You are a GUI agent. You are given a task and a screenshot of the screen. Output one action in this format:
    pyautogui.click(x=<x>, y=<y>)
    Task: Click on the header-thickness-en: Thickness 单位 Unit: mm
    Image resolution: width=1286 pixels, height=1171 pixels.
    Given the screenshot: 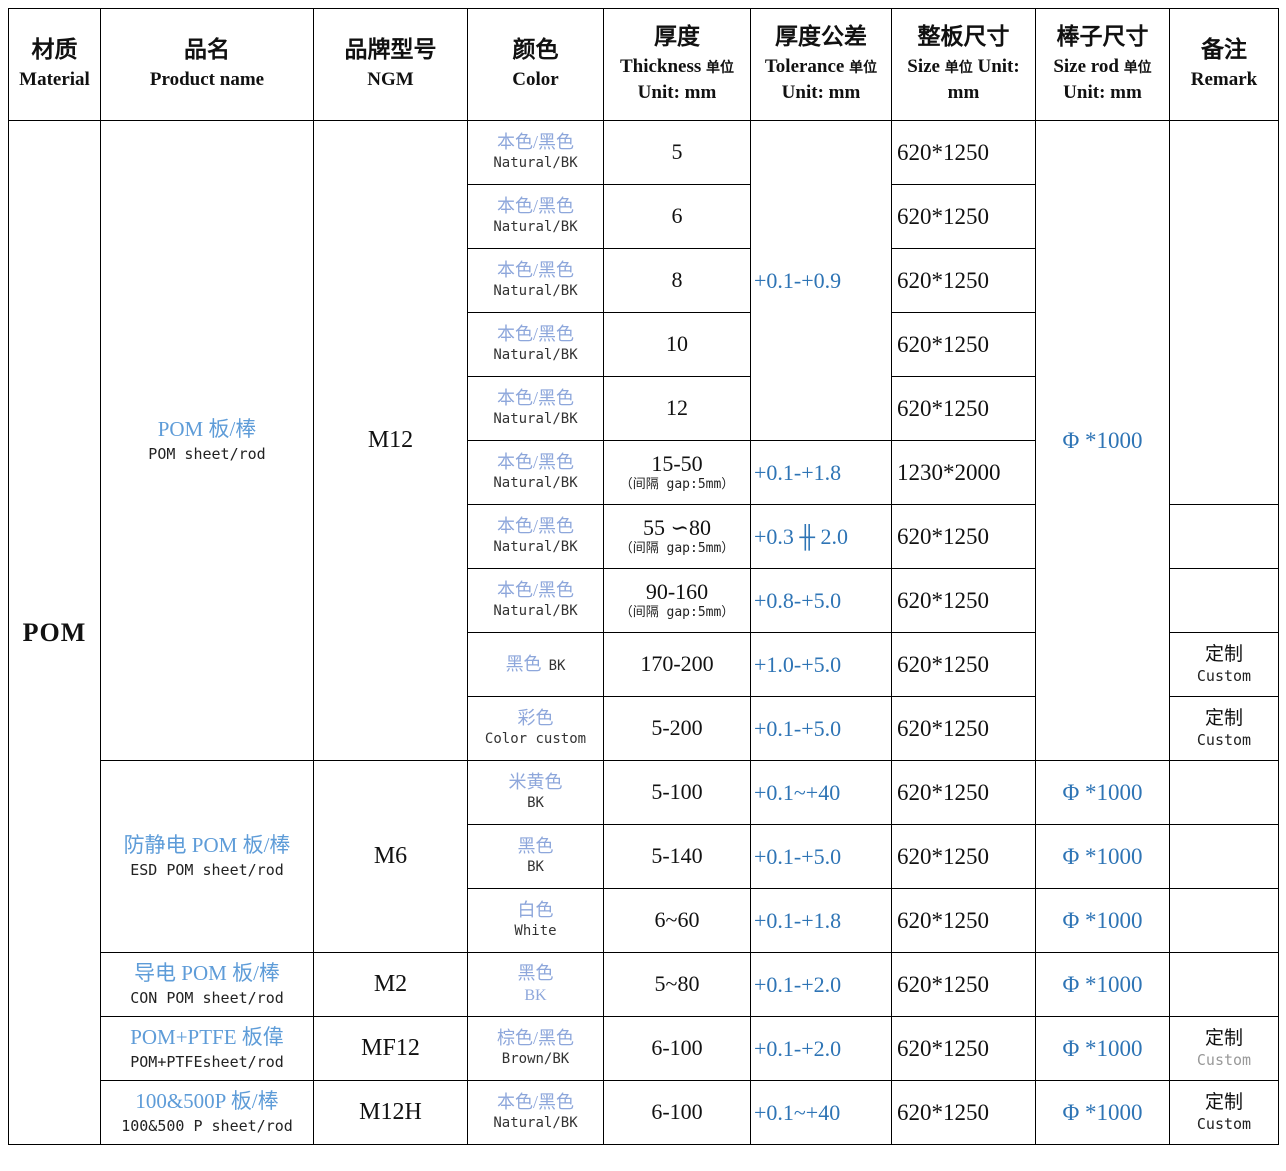 What is the action you would take?
    pyautogui.click(x=677, y=79)
    